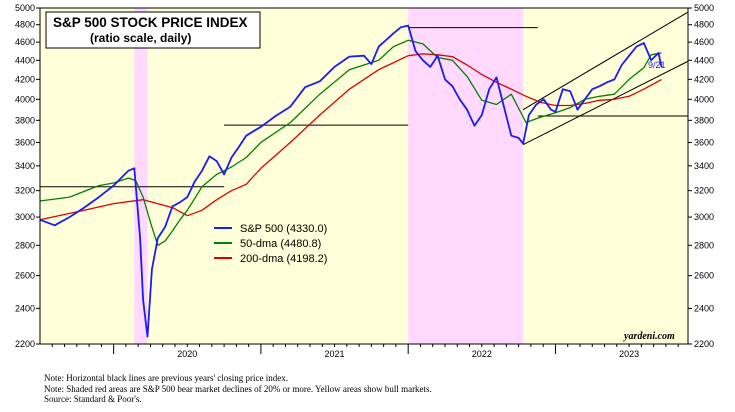 The height and width of the screenshot is (412, 735). What do you see at coordinates (335, 354) in the screenshot?
I see `x-year-label: 2021` at bounding box center [335, 354].